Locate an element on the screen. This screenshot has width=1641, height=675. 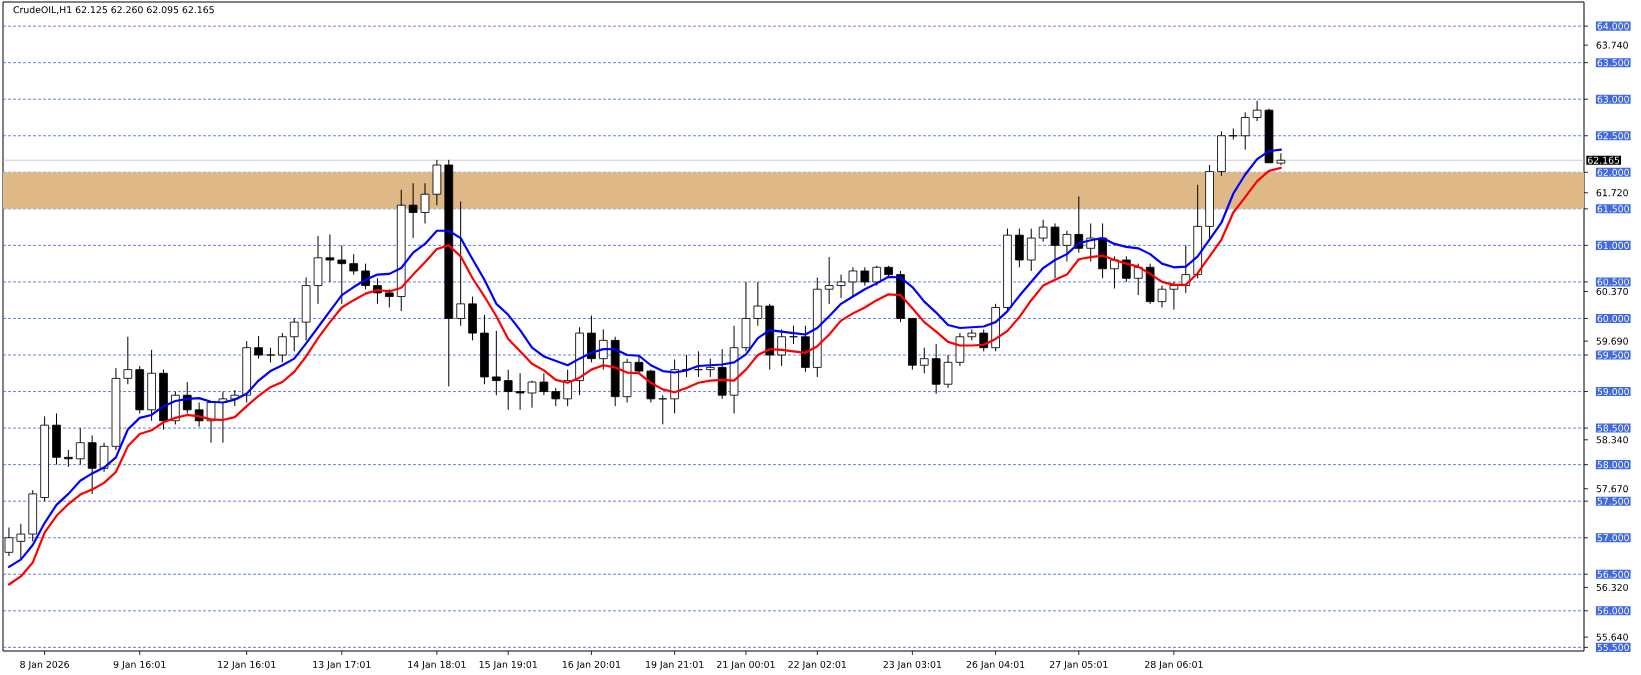
y-tick-label: 57.670 is located at coordinates (1612, 489).